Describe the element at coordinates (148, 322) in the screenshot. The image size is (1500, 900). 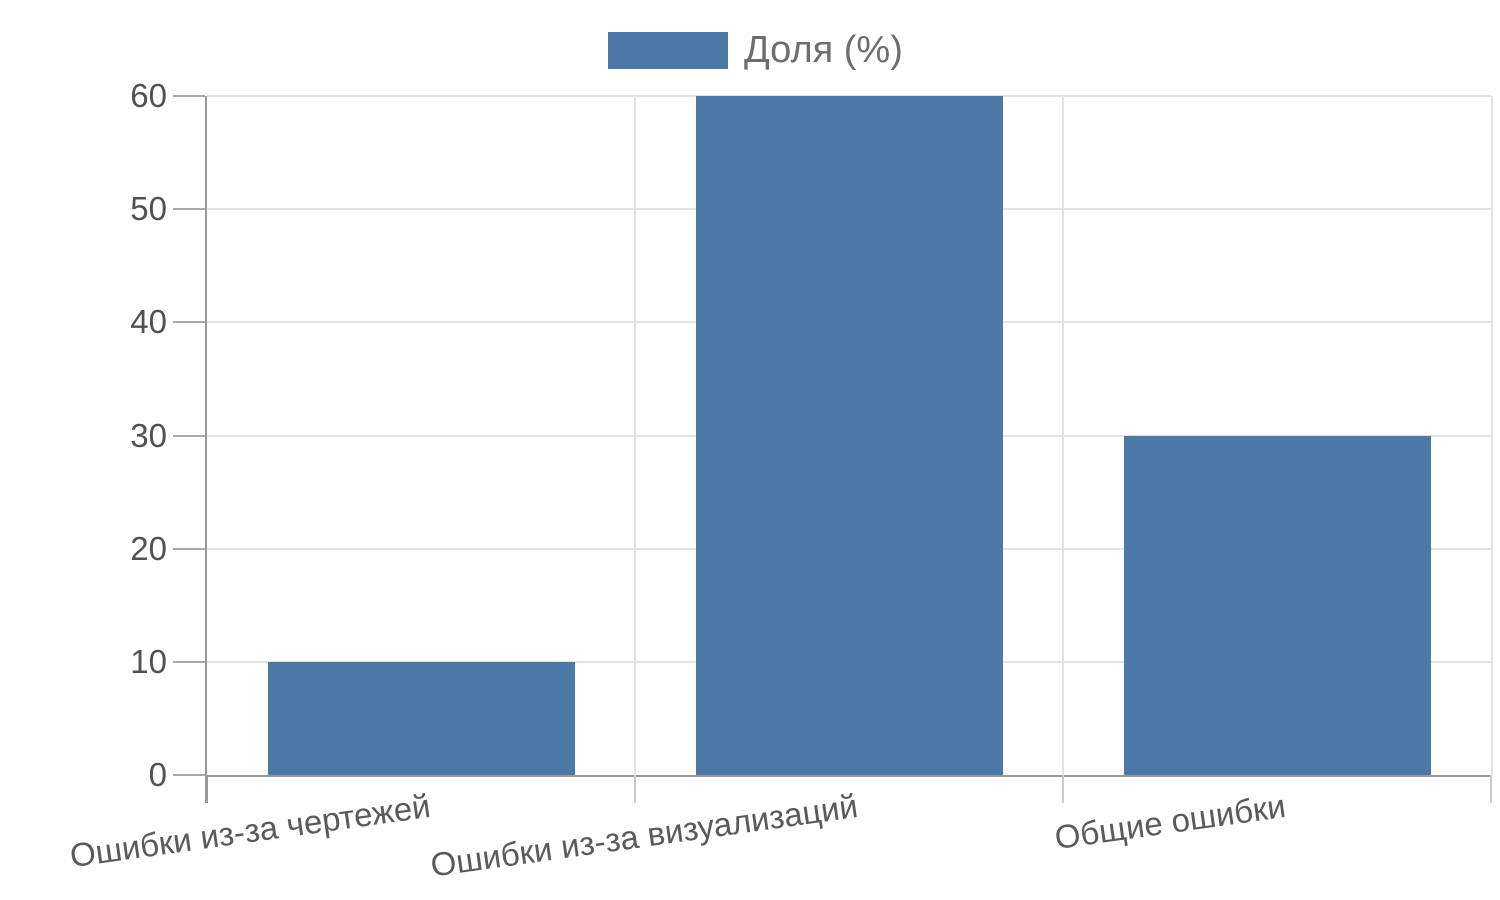
I see `y-axis-tick-label: 40` at that location.